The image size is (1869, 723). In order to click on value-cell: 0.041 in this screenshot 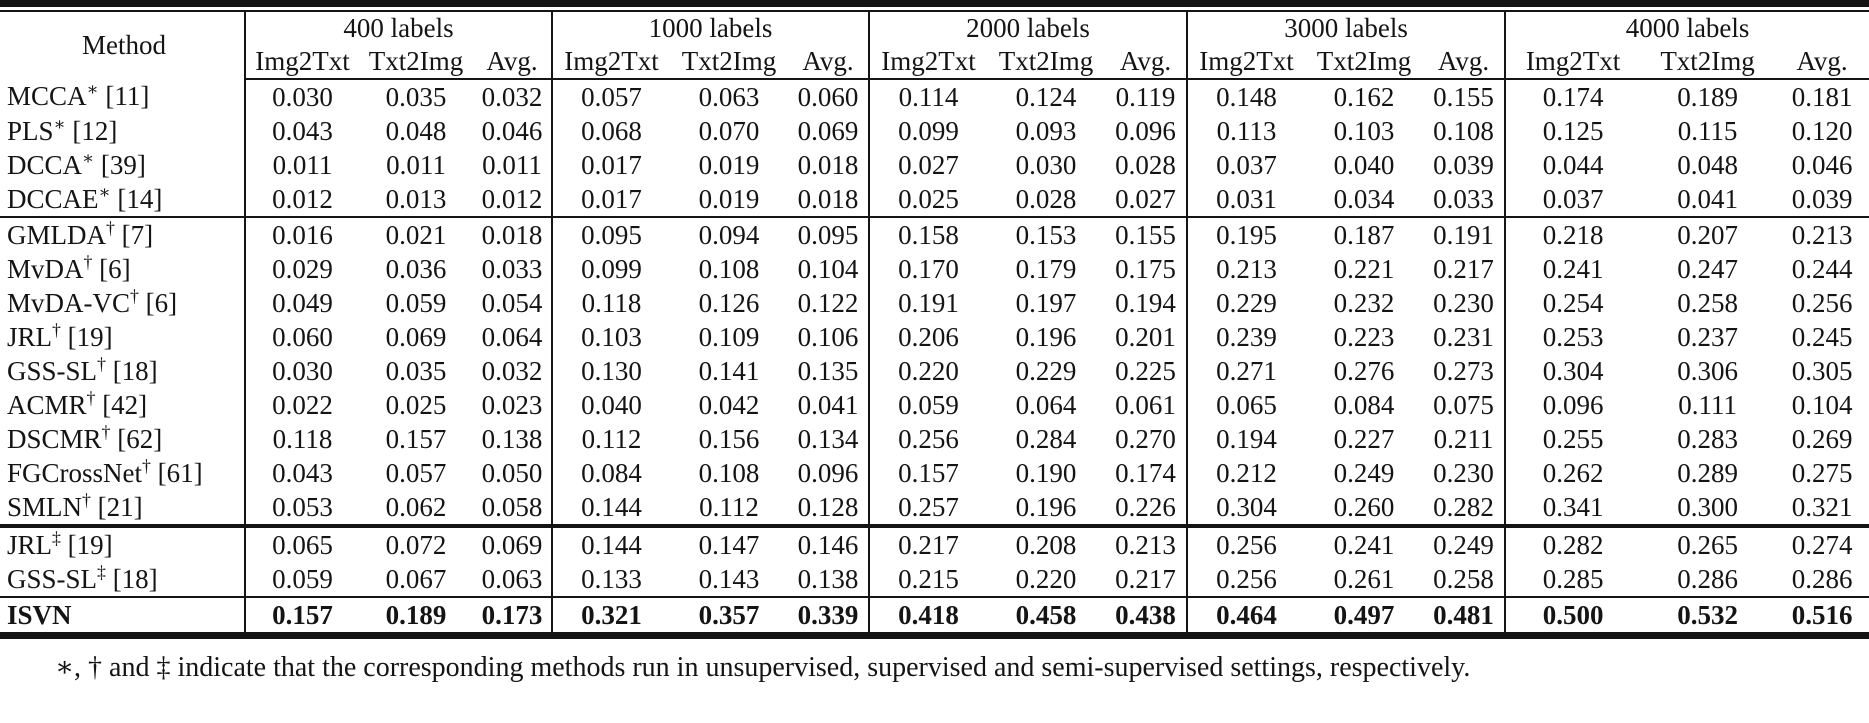, I will do `click(828, 404)`.